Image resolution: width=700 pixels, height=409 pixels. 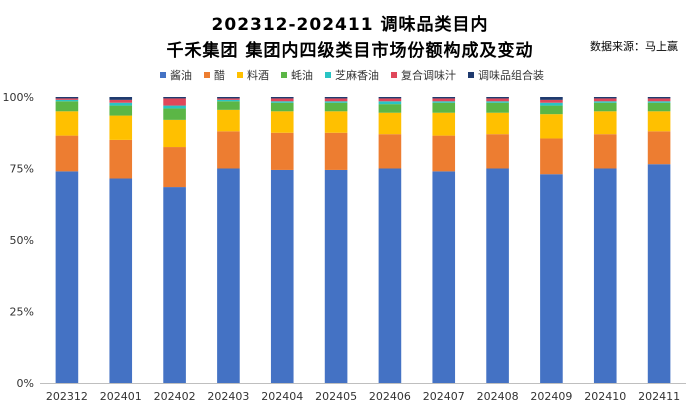 I want to click on x-tick-label: 202409, so click(x=551, y=396).